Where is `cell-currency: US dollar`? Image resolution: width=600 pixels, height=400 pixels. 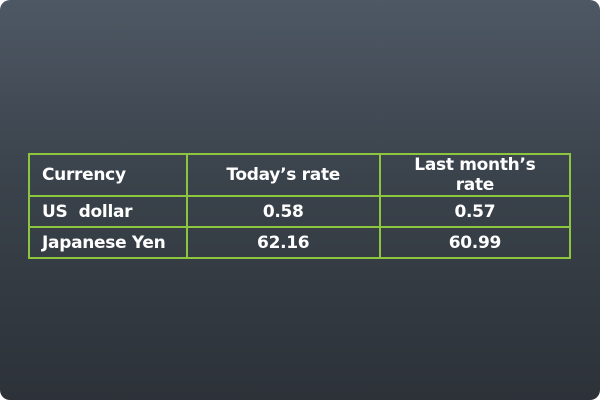
cell-currency: US dollar is located at coordinates (108, 211).